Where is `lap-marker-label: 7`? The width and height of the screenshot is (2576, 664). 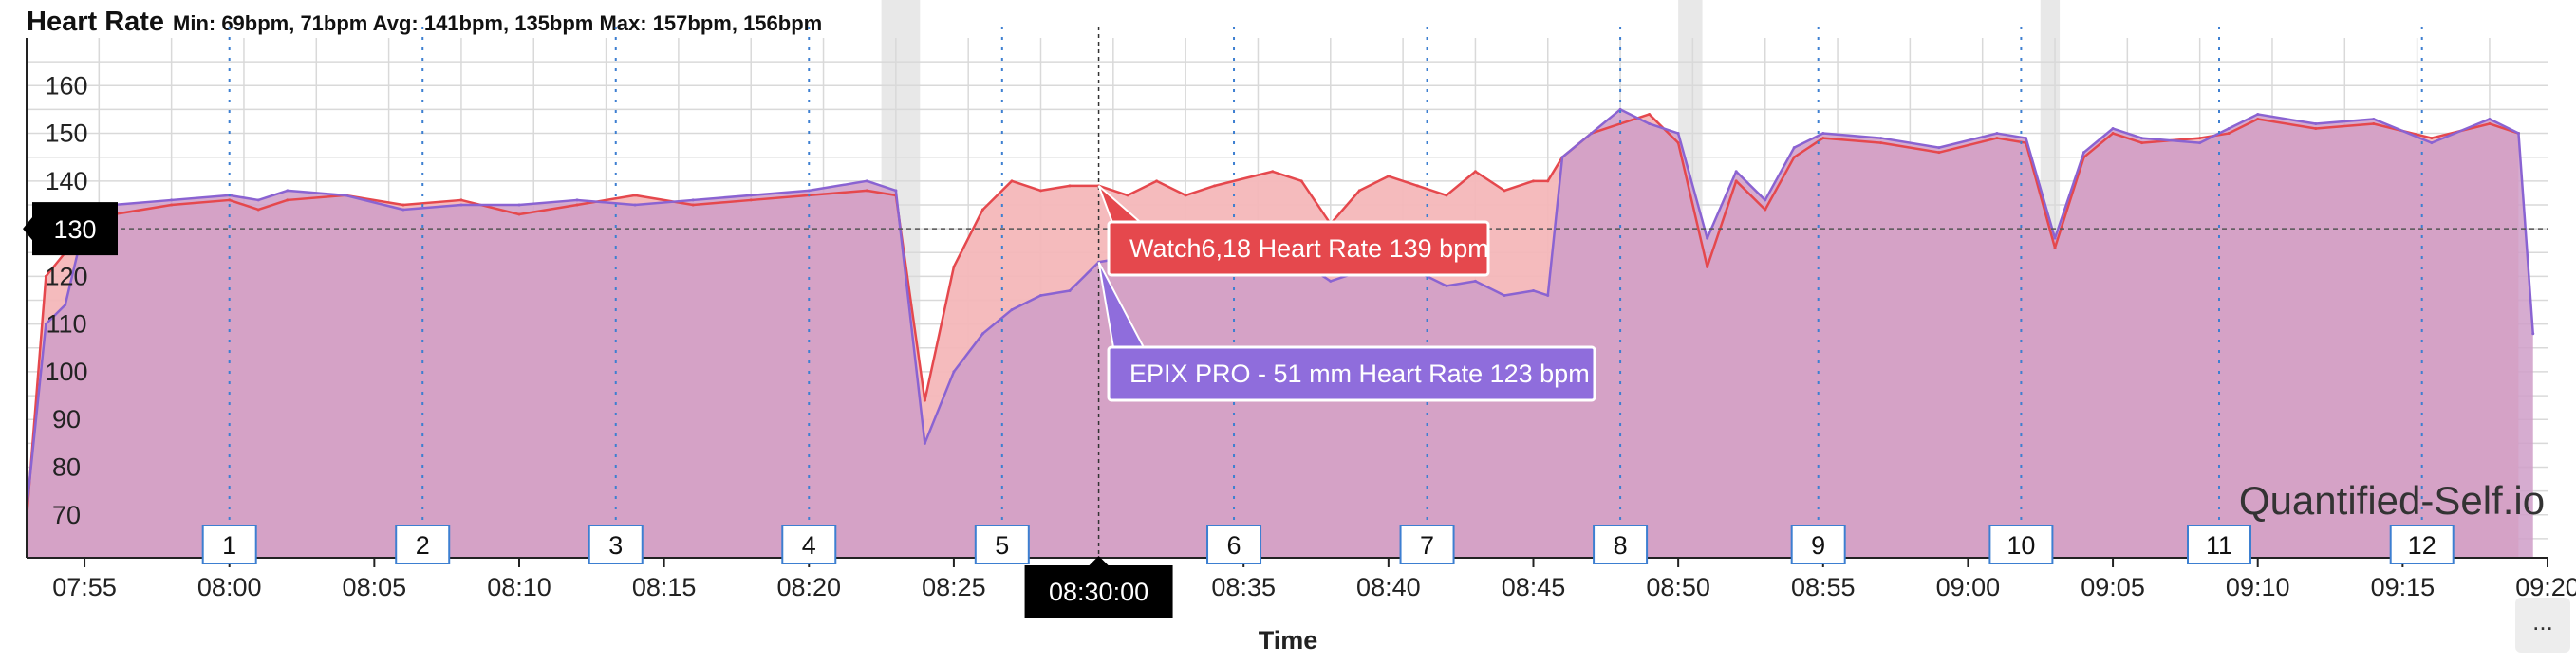
lap-marker-label: 7 is located at coordinates (1427, 546).